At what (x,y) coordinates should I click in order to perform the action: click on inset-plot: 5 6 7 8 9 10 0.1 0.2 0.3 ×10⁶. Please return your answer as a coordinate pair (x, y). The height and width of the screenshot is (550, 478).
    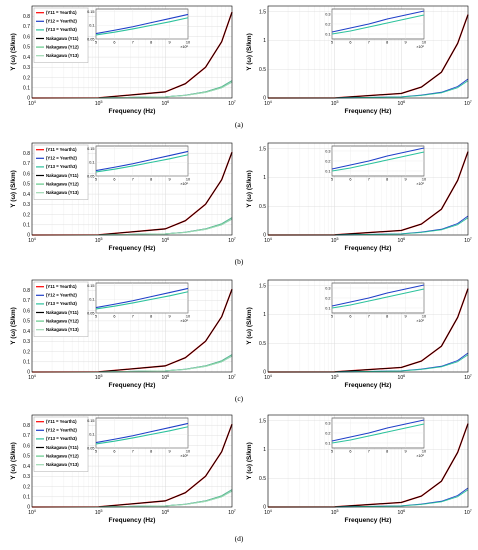
    Looking at the image, I should click on (375, 28).